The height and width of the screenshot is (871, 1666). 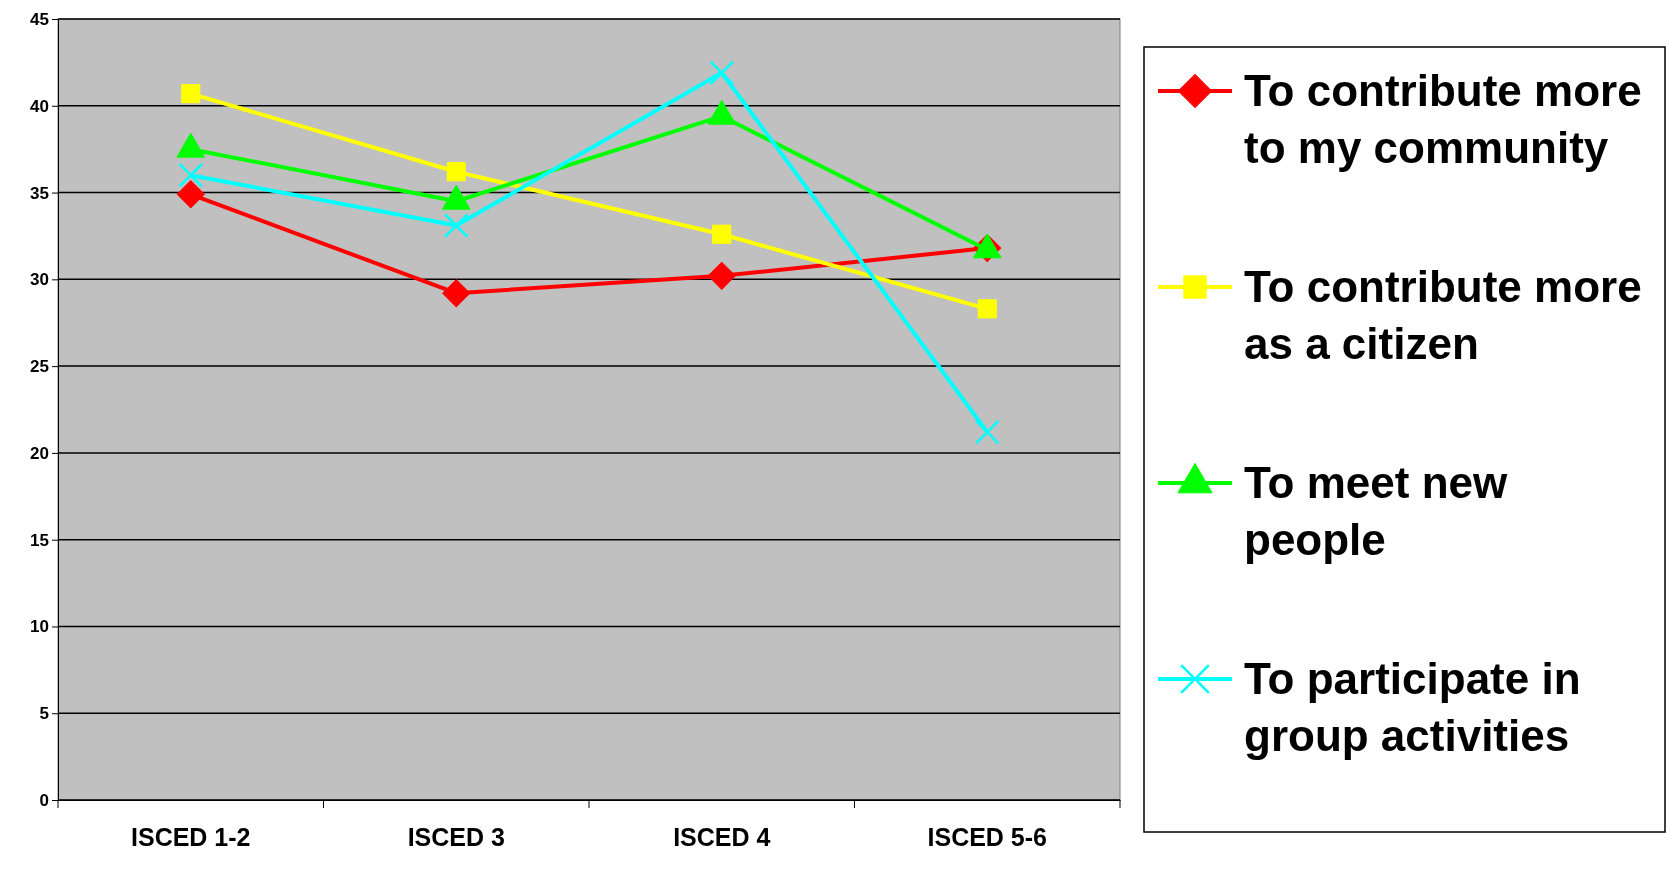 I want to click on y-tick-label: 10, so click(x=39, y=627).